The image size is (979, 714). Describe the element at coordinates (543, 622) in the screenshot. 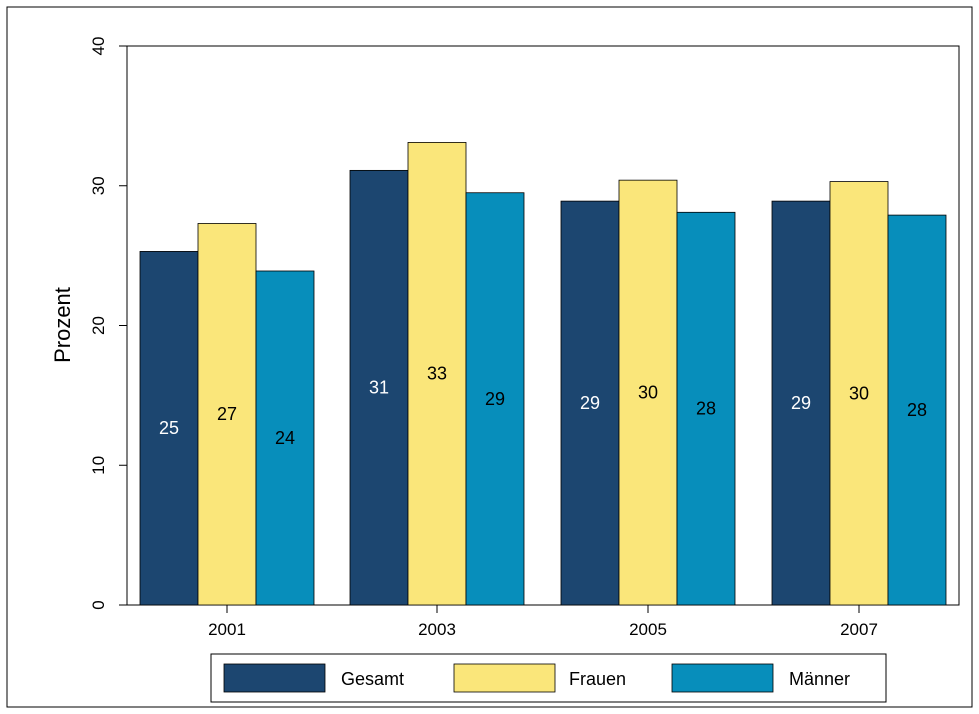

I see `x-axis: 2001 2003 2005 2007` at that location.